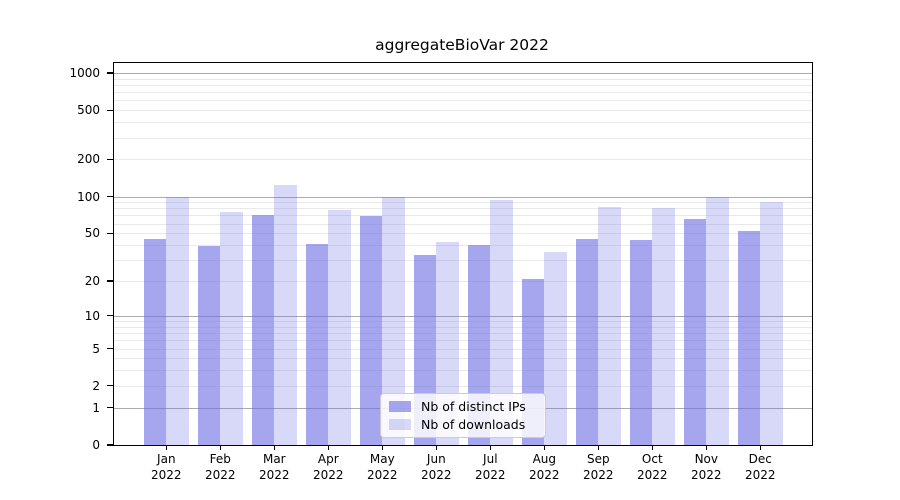  I want to click on legend-item: Nb of distinct IPs, so click(463, 406).